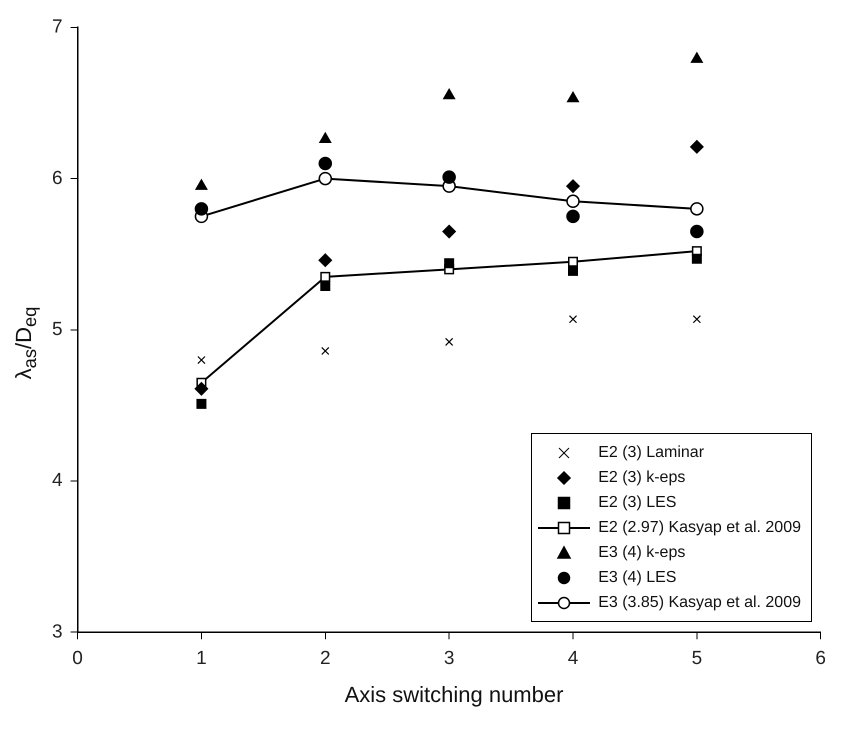  I want to click on x-tick-label: 3, so click(449, 658).